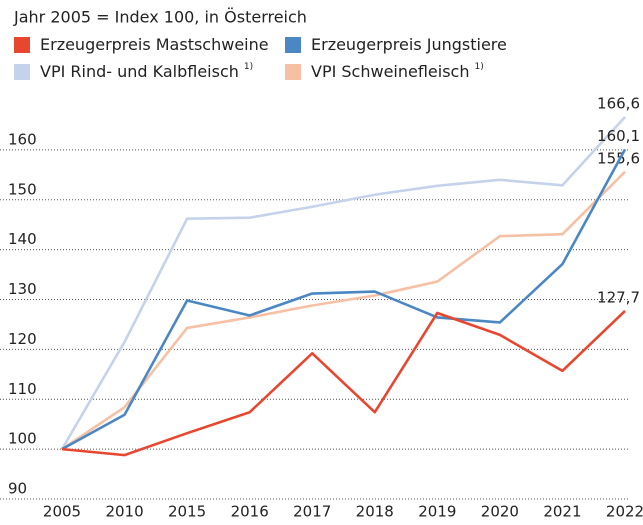  I want to click on y-tick-label: 130, so click(22, 289).